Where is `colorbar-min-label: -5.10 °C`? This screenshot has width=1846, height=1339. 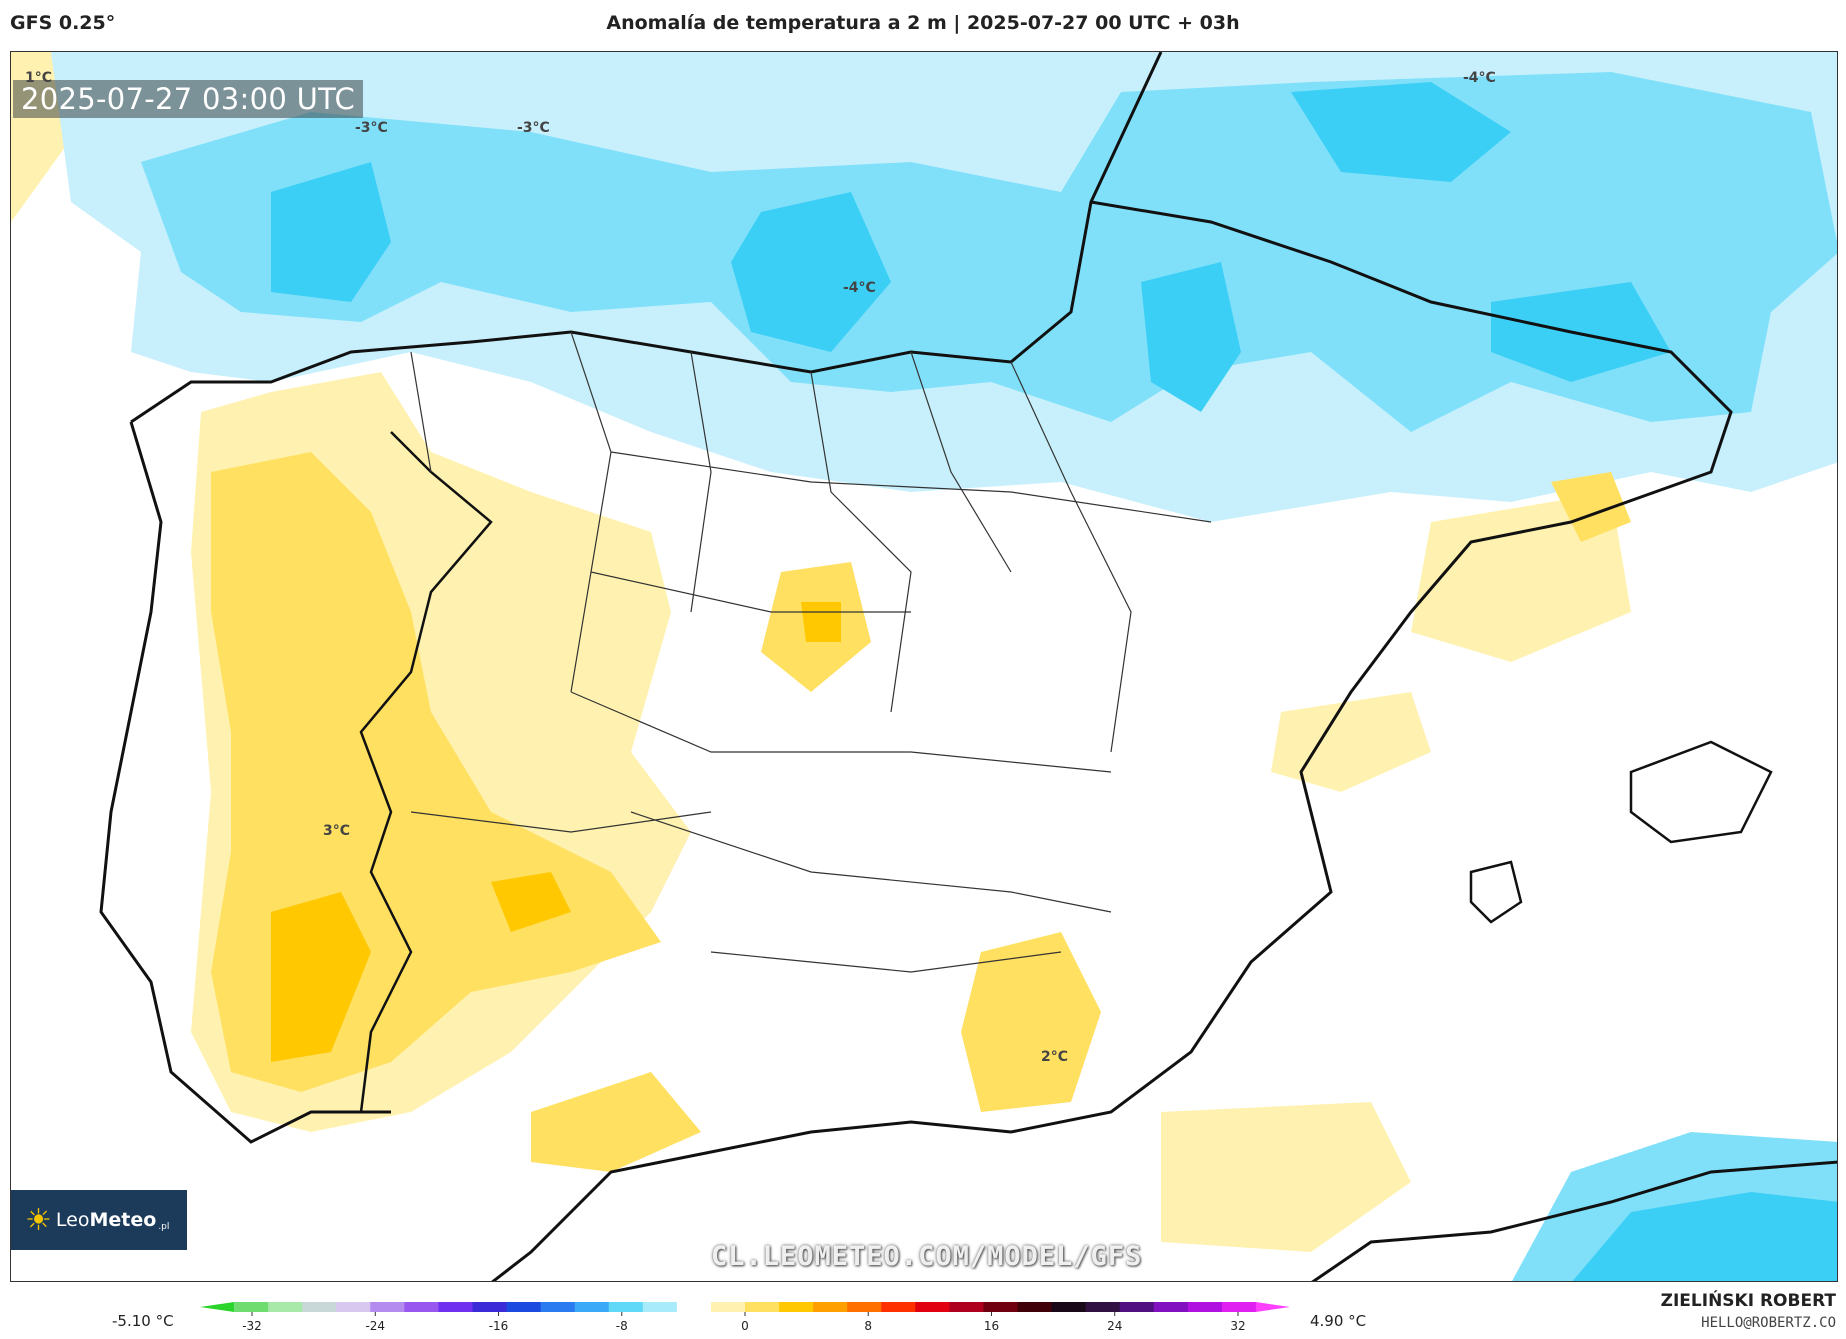 colorbar-min-label: -5.10 °C is located at coordinates (143, 1321).